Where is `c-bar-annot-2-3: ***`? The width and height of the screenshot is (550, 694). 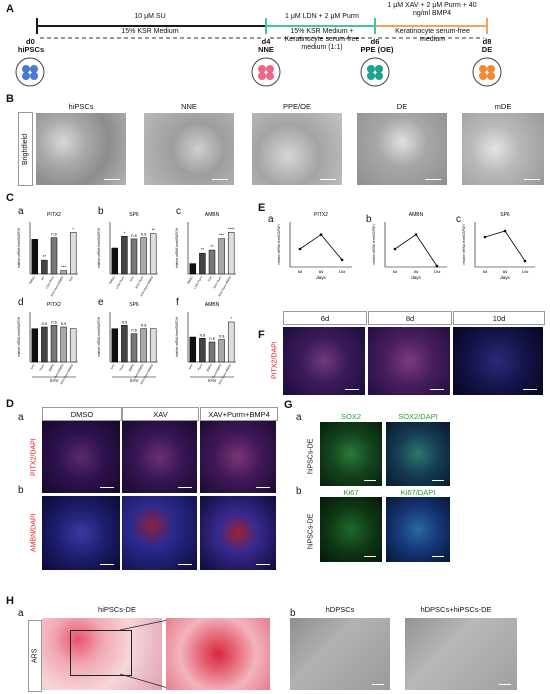
c-bar-annot-2-3: *** is located at coordinates (221, 235).